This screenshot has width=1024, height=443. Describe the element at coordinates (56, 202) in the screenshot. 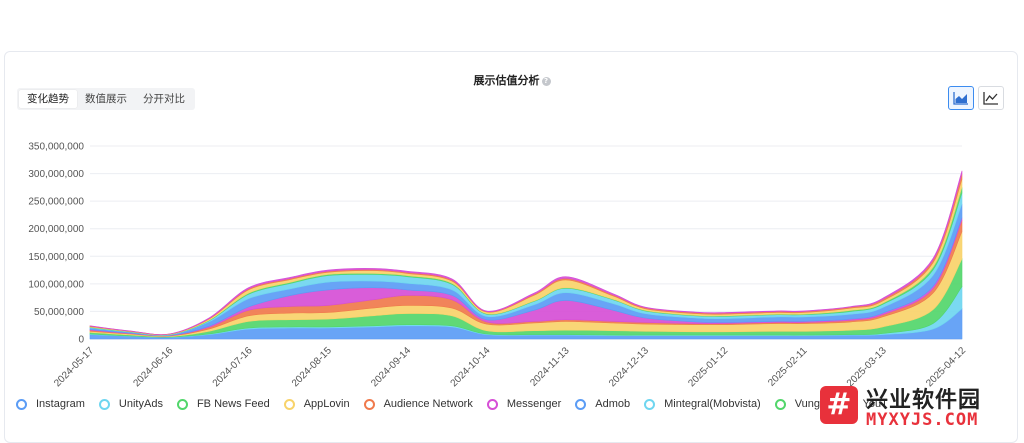

I see `y-tick-label: 250,000,000` at that location.